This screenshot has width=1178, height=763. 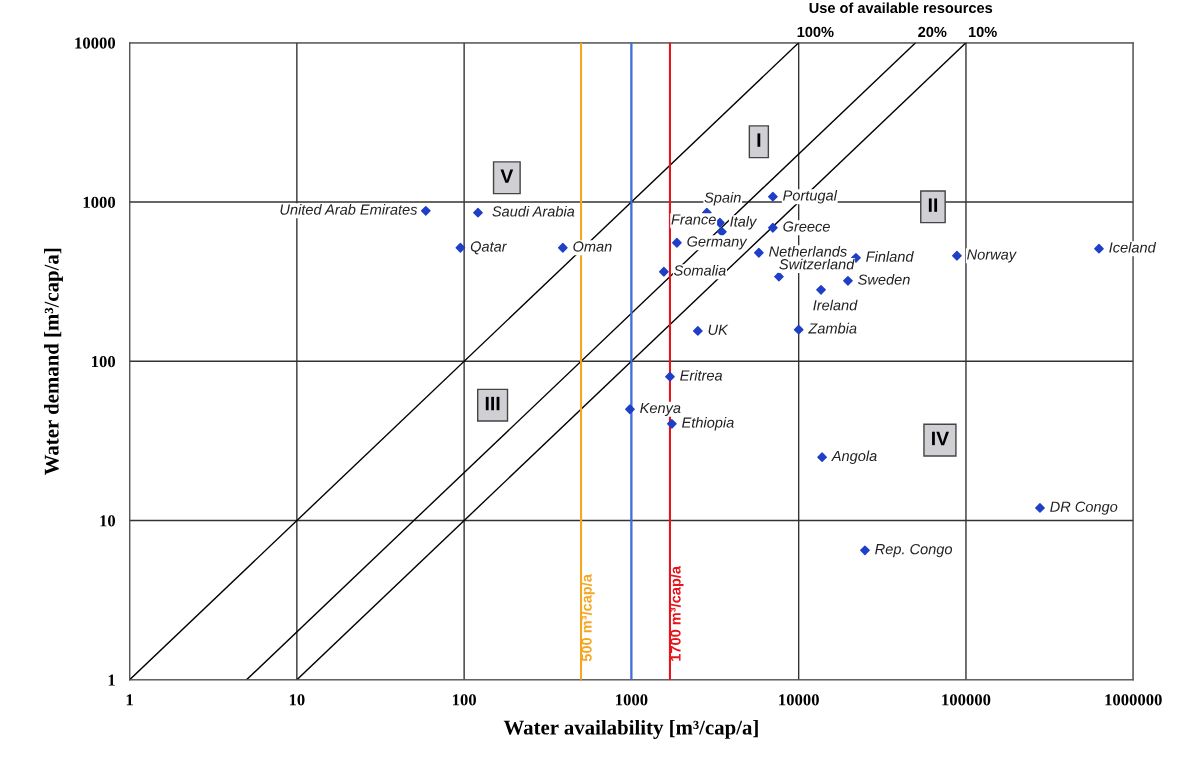 What do you see at coordinates (349, 209) in the screenshot?
I see `data-label: United Arab Emirates` at bounding box center [349, 209].